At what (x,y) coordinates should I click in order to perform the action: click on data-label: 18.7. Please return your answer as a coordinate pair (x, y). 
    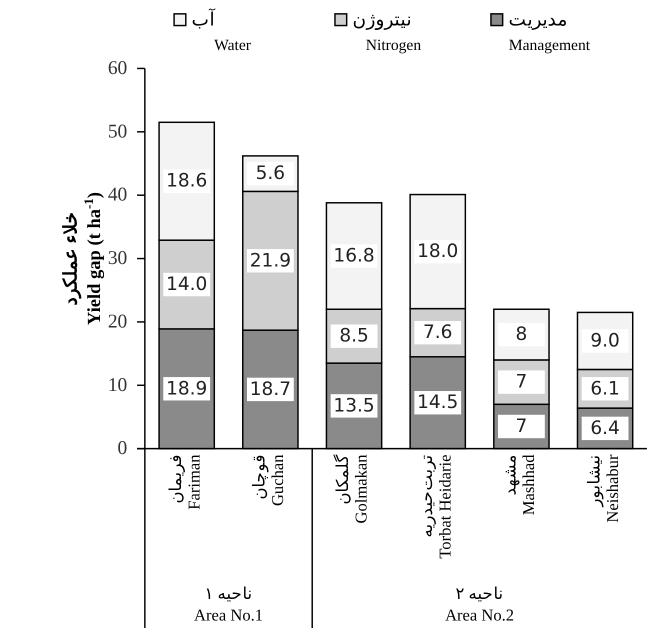
    Looking at the image, I should click on (270, 389).